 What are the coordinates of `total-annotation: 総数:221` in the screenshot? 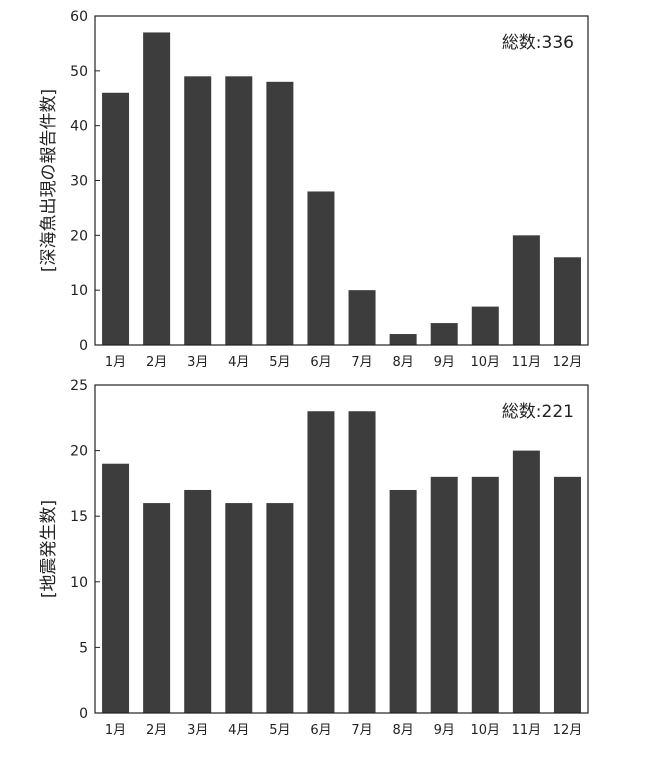 It's located at (538, 412).